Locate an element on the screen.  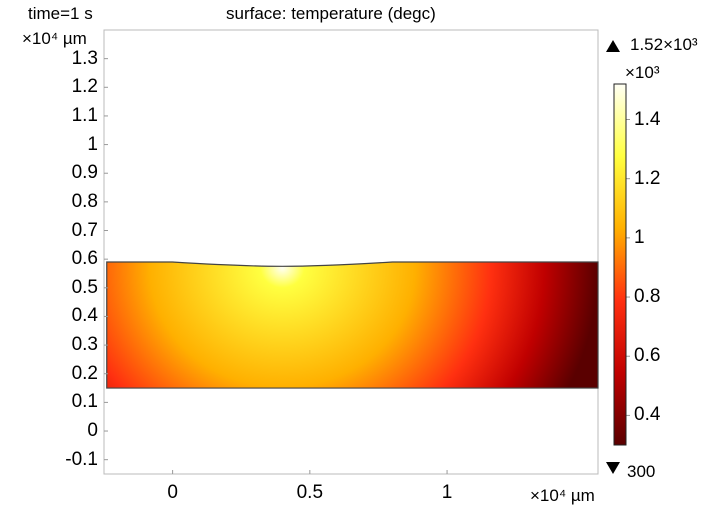
y-tick-label: 1 is located at coordinates (92, 144).